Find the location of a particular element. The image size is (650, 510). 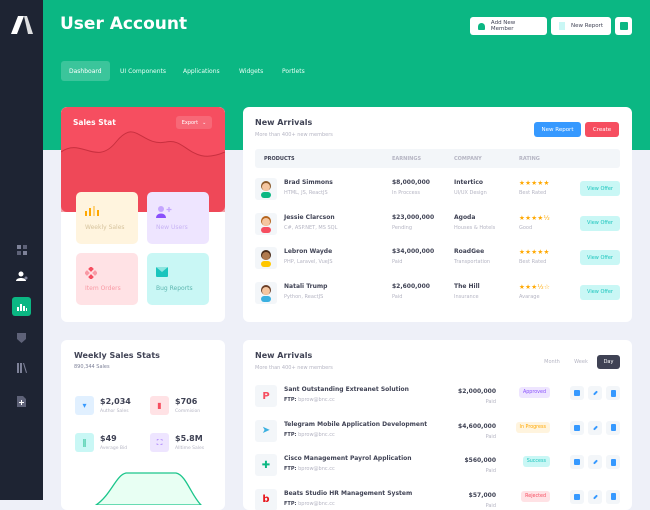

shield-icon is located at coordinates (21, 337).